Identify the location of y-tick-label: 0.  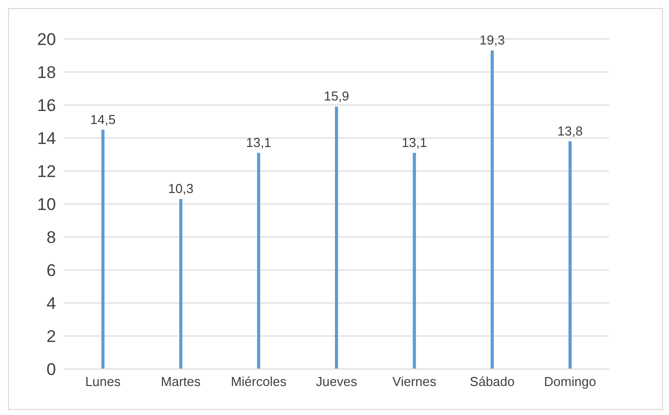
(51, 370).